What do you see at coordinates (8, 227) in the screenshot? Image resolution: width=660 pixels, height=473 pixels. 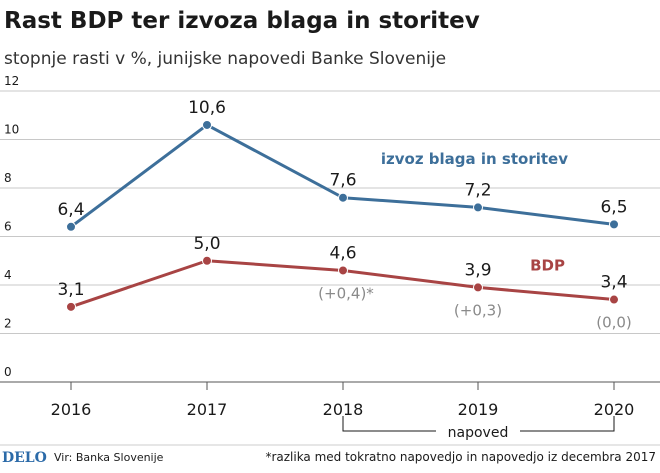 I see `y-tick-label: 6` at bounding box center [8, 227].